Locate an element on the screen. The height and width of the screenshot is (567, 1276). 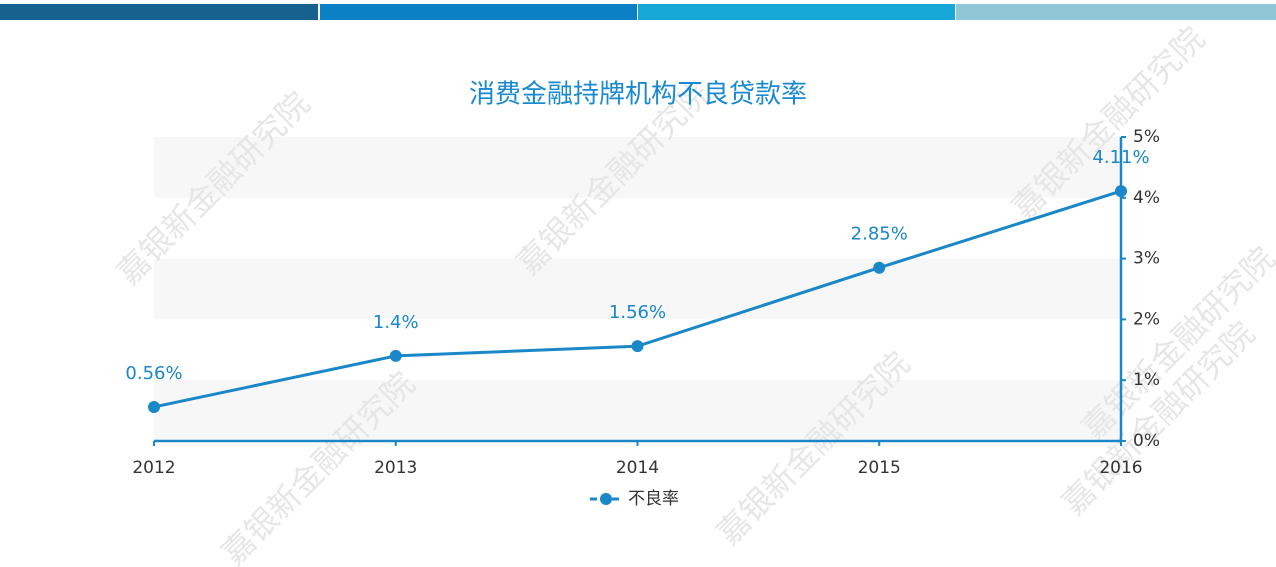
value-label: 2.85% is located at coordinates (879, 234).